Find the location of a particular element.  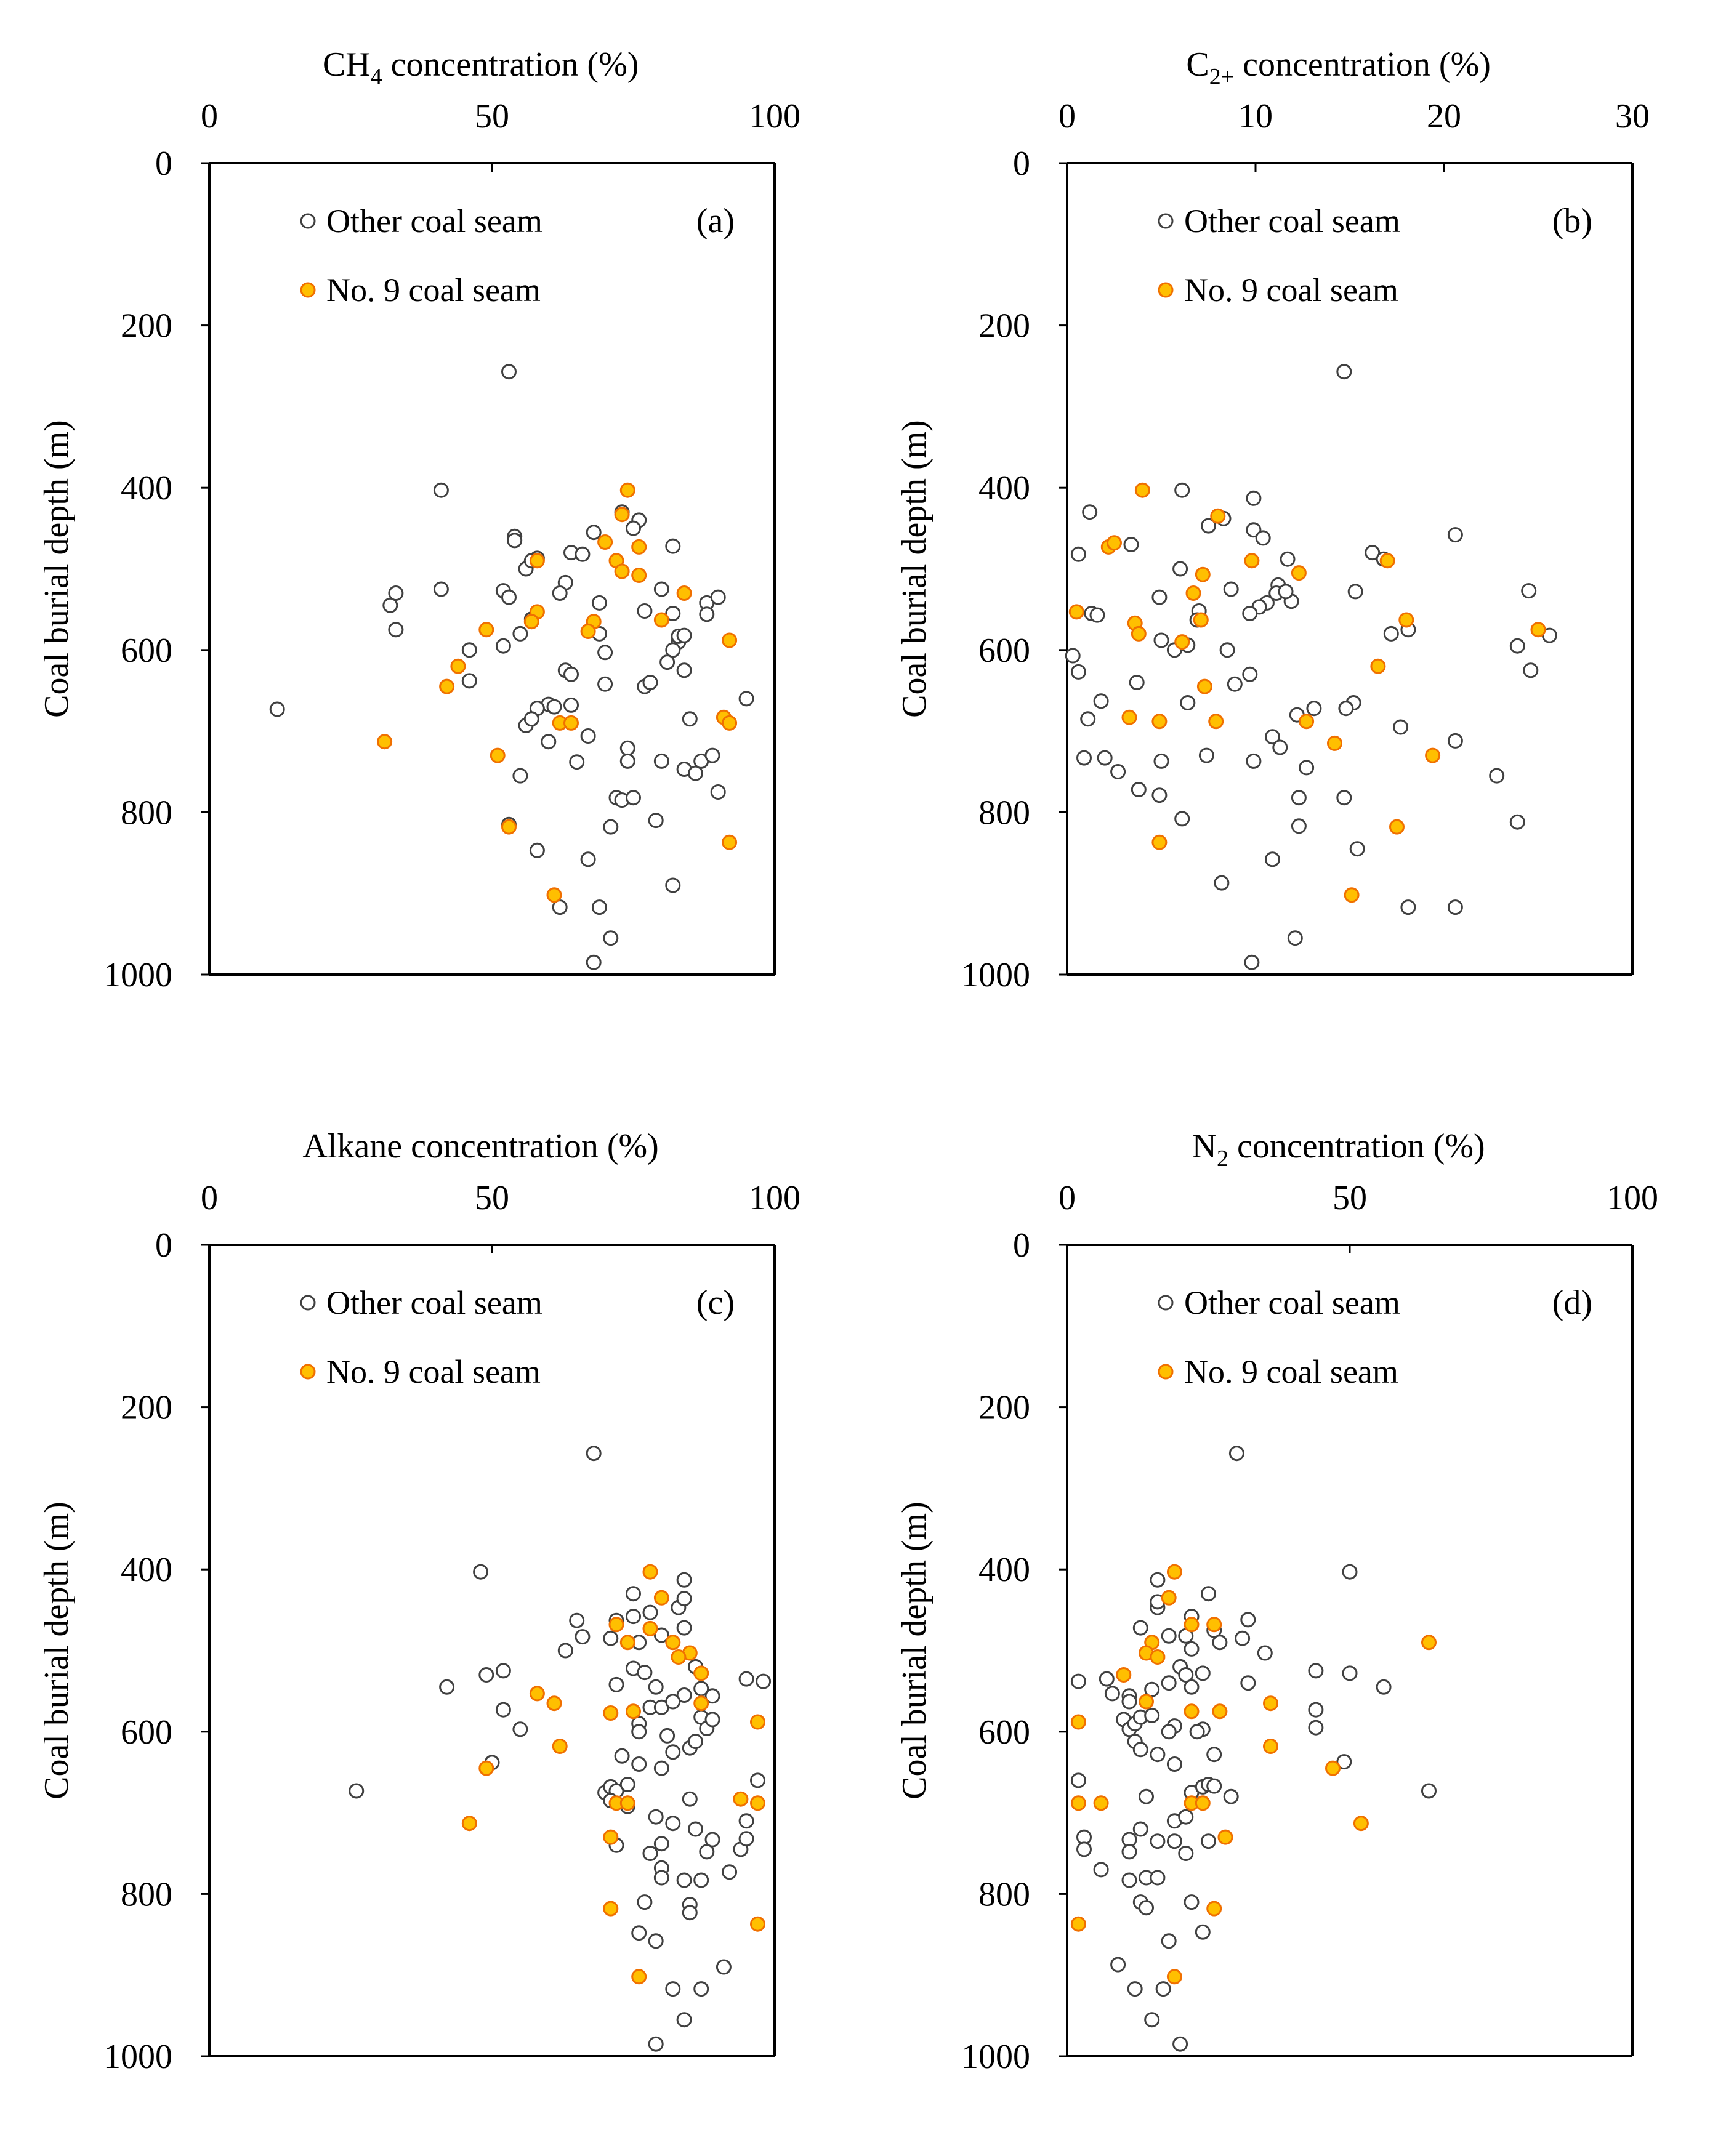

x-axis-title: N2 concentration (%) is located at coordinates (1338, 1149).